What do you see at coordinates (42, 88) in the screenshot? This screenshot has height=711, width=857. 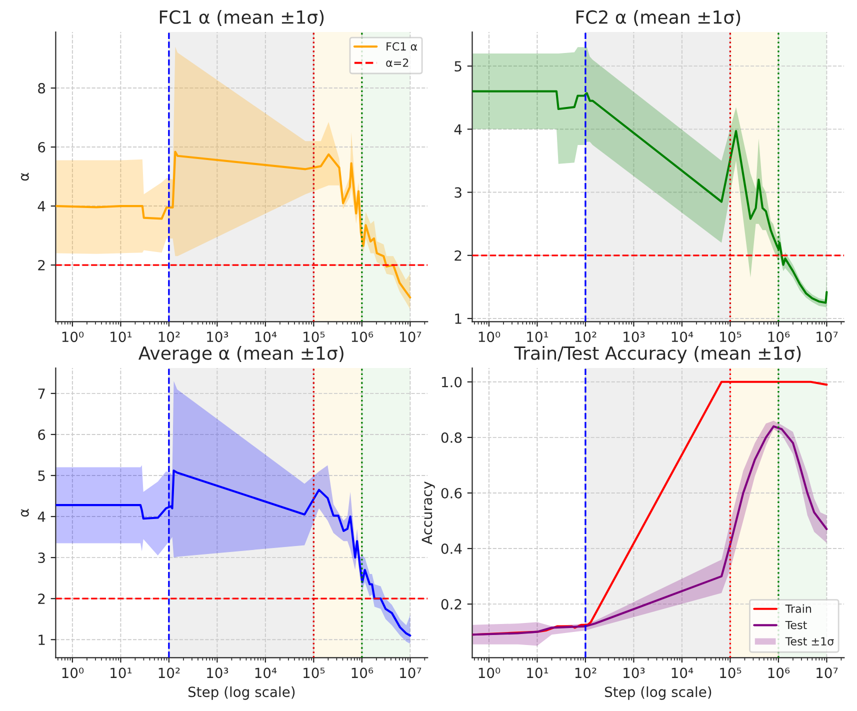 I see `y-tick-label: 8` at bounding box center [42, 88].